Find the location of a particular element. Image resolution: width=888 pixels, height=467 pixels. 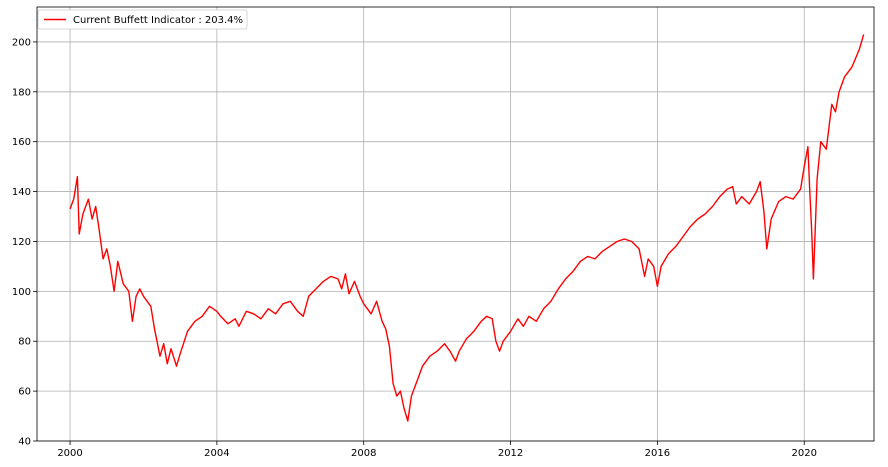

x-tick-label: 2004 is located at coordinates (216, 453).